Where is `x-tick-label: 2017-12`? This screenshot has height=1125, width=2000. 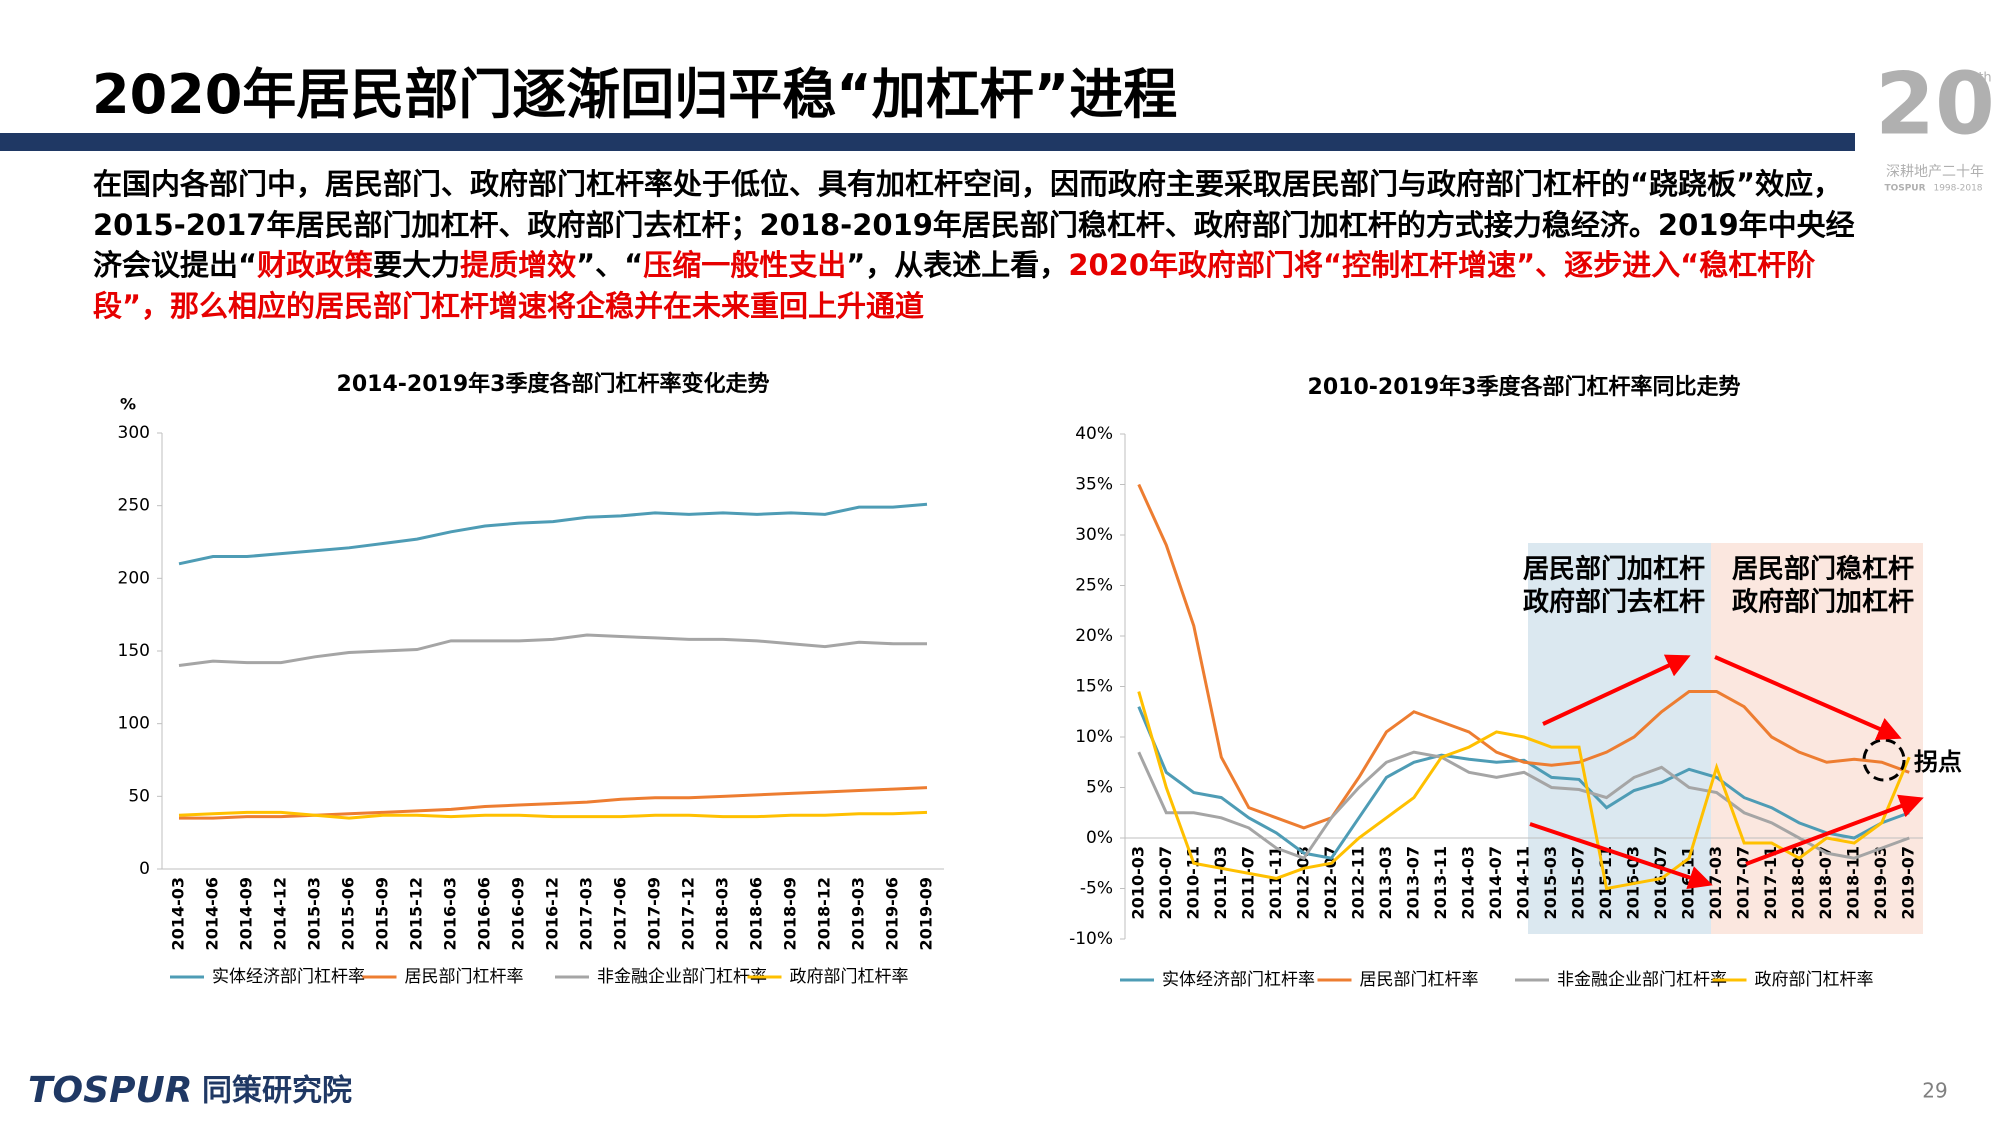
x-tick-label: 2017-12 is located at coordinates (688, 913).